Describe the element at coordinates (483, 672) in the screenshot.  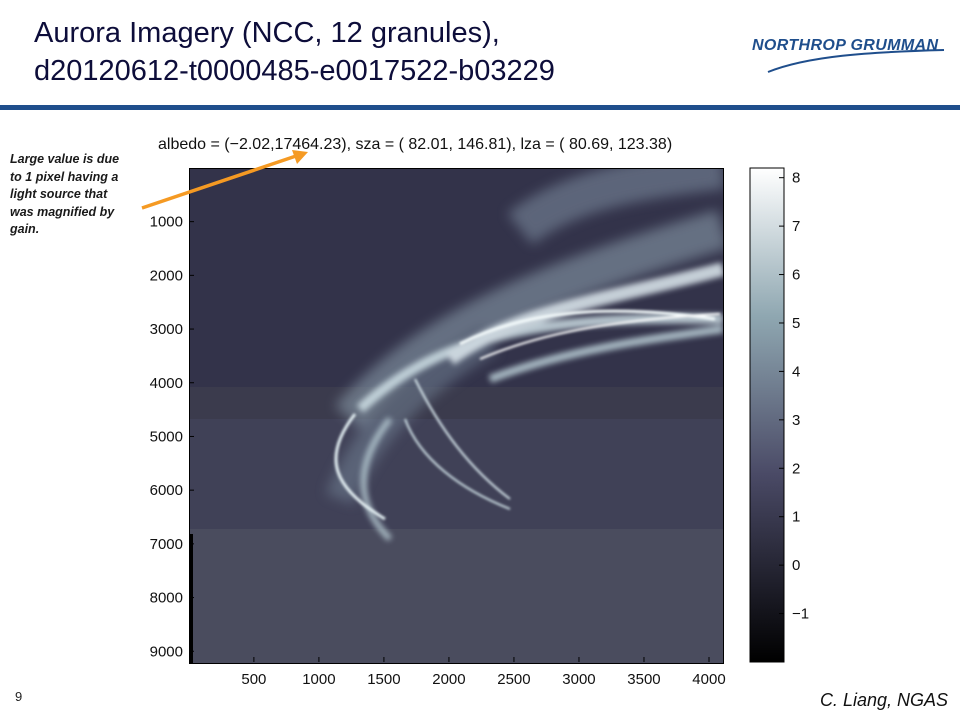
I see `x-axis: 500 1000 1500 2000 2500 3000 3500 4000` at that location.